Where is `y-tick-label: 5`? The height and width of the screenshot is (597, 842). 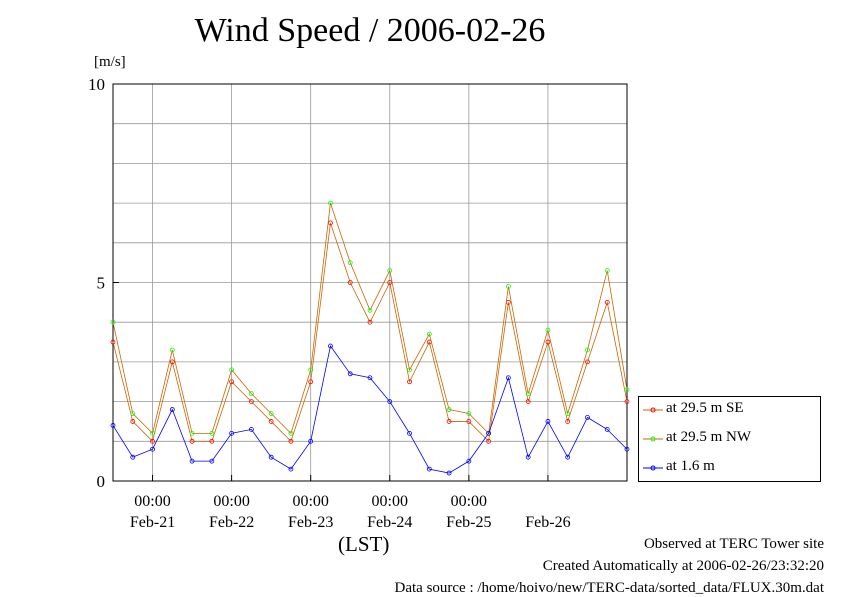
y-tick-label: 5 is located at coordinates (101, 283).